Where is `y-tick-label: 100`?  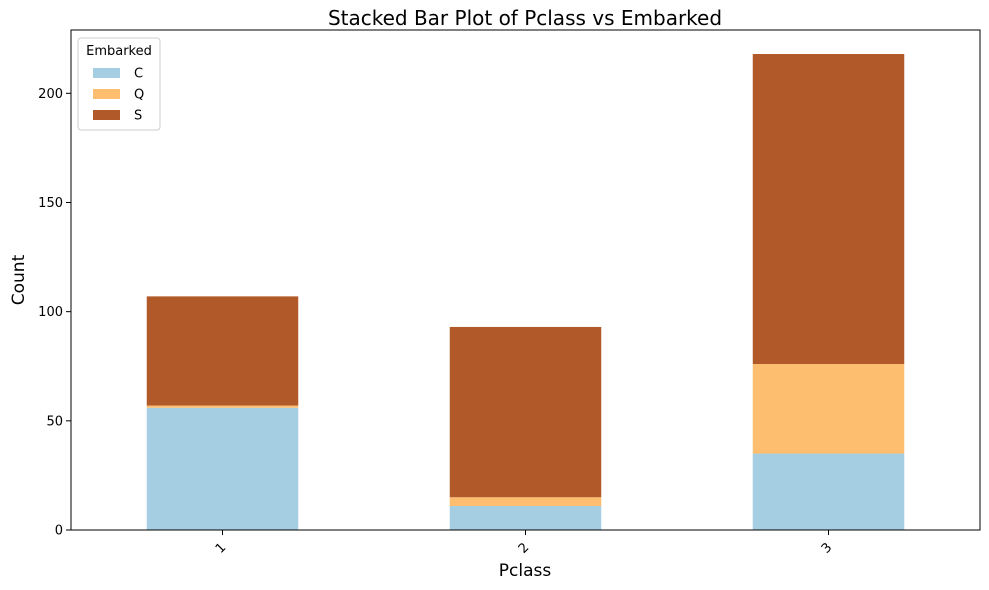 y-tick-label: 100 is located at coordinates (50, 312).